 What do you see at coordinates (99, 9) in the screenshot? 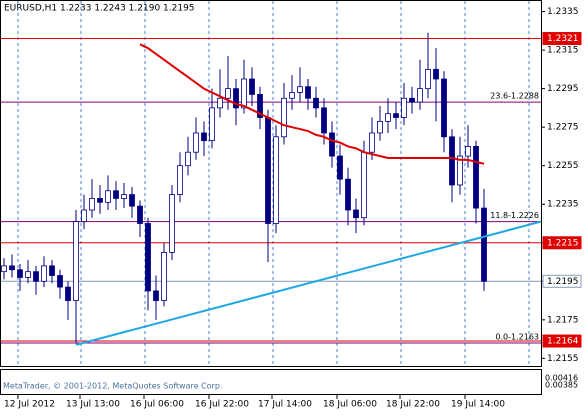
I see `chart-title: EURUSD,H1 1.2233 1.2243 1.2190 1.2195` at bounding box center [99, 9].